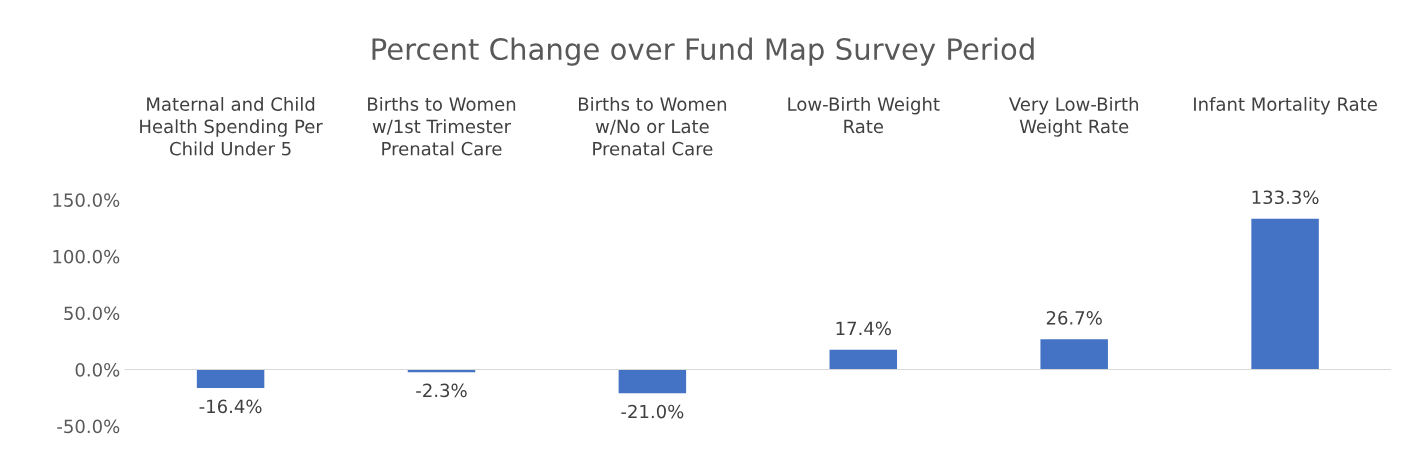  What do you see at coordinates (864, 115) in the screenshot?
I see `x-tick-label: Low-Birth Weight Rate` at bounding box center [864, 115].